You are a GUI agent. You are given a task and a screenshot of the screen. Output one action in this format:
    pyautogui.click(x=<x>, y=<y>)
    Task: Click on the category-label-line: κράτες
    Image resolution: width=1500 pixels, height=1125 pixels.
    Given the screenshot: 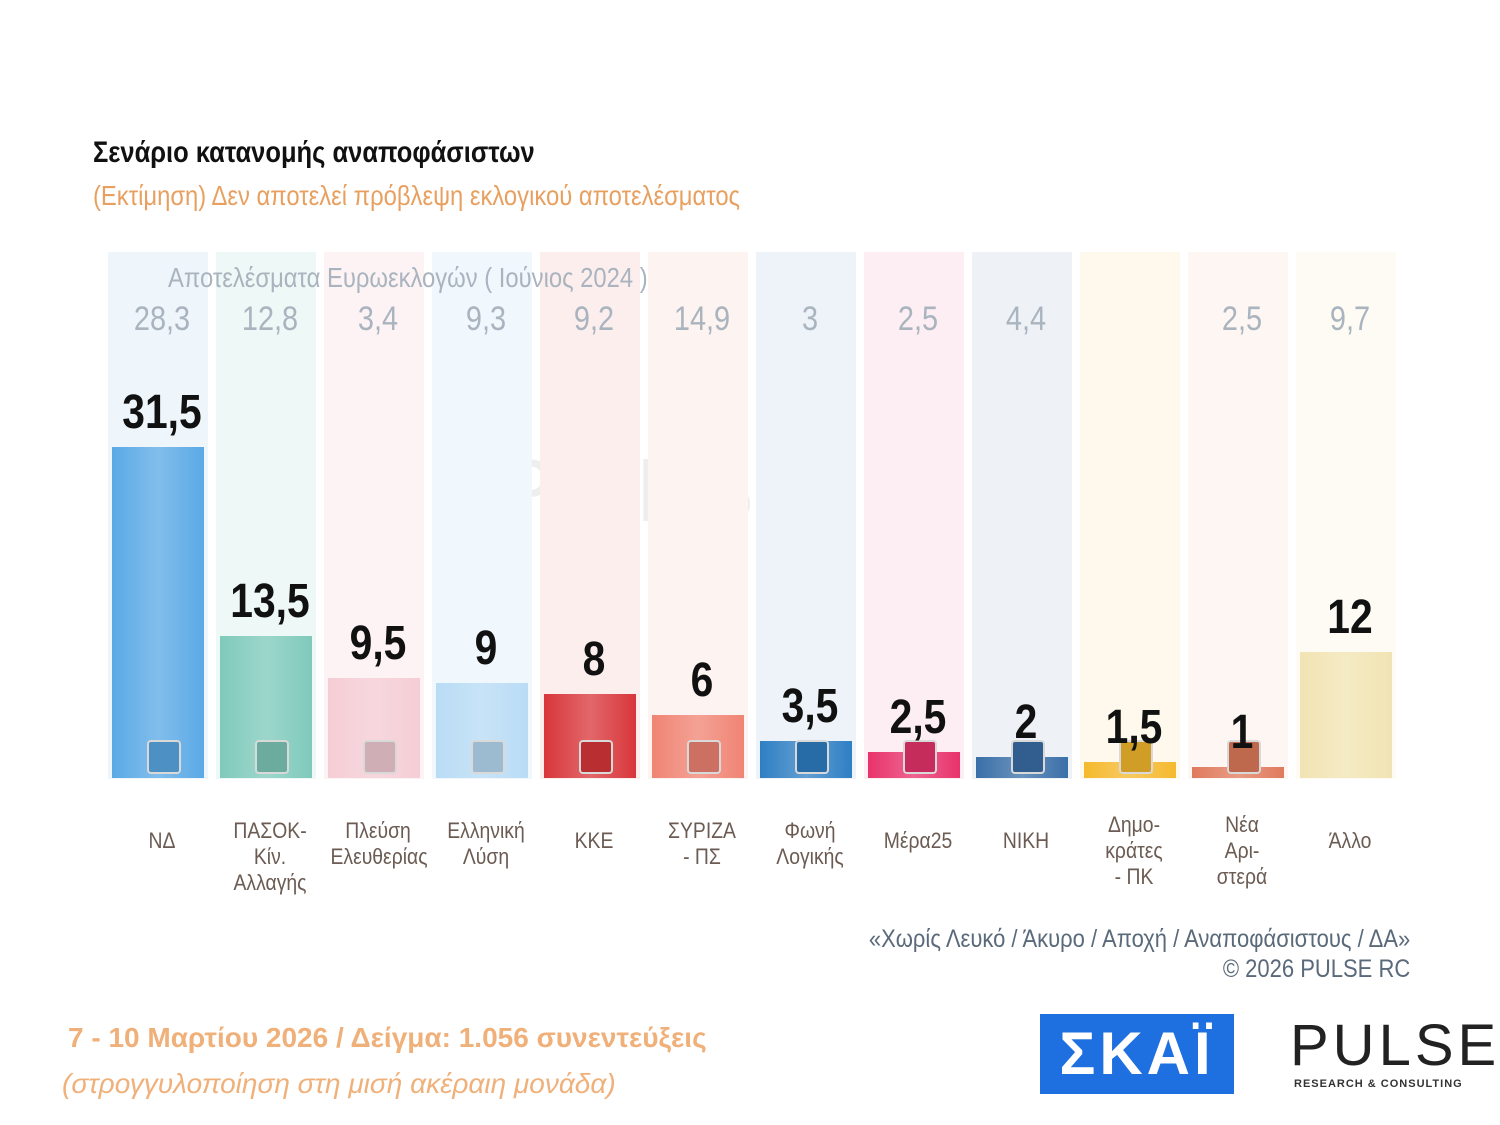 What is the action you would take?
    pyautogui.click(x=1134, y=850)
    